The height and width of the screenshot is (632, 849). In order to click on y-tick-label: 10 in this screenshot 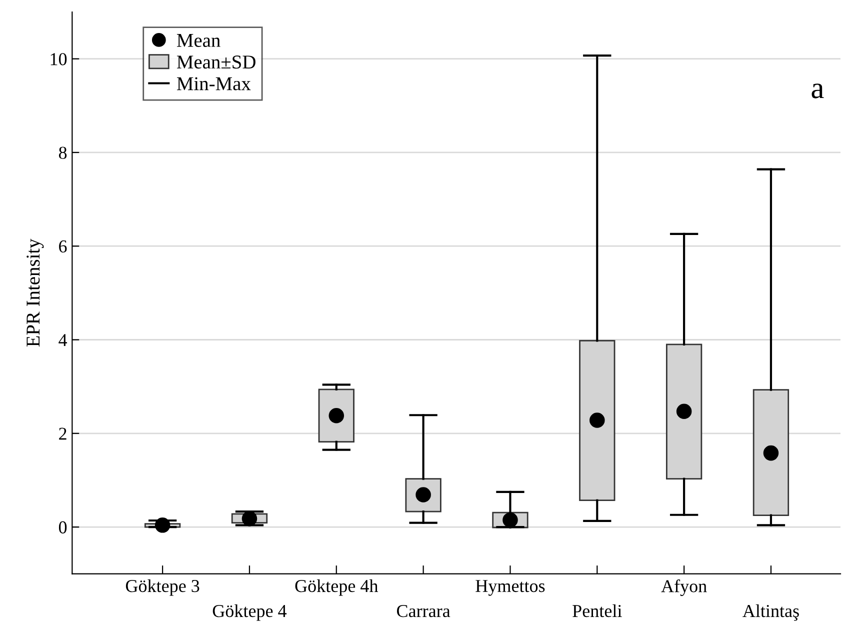, I will do `click(58, 59)`.